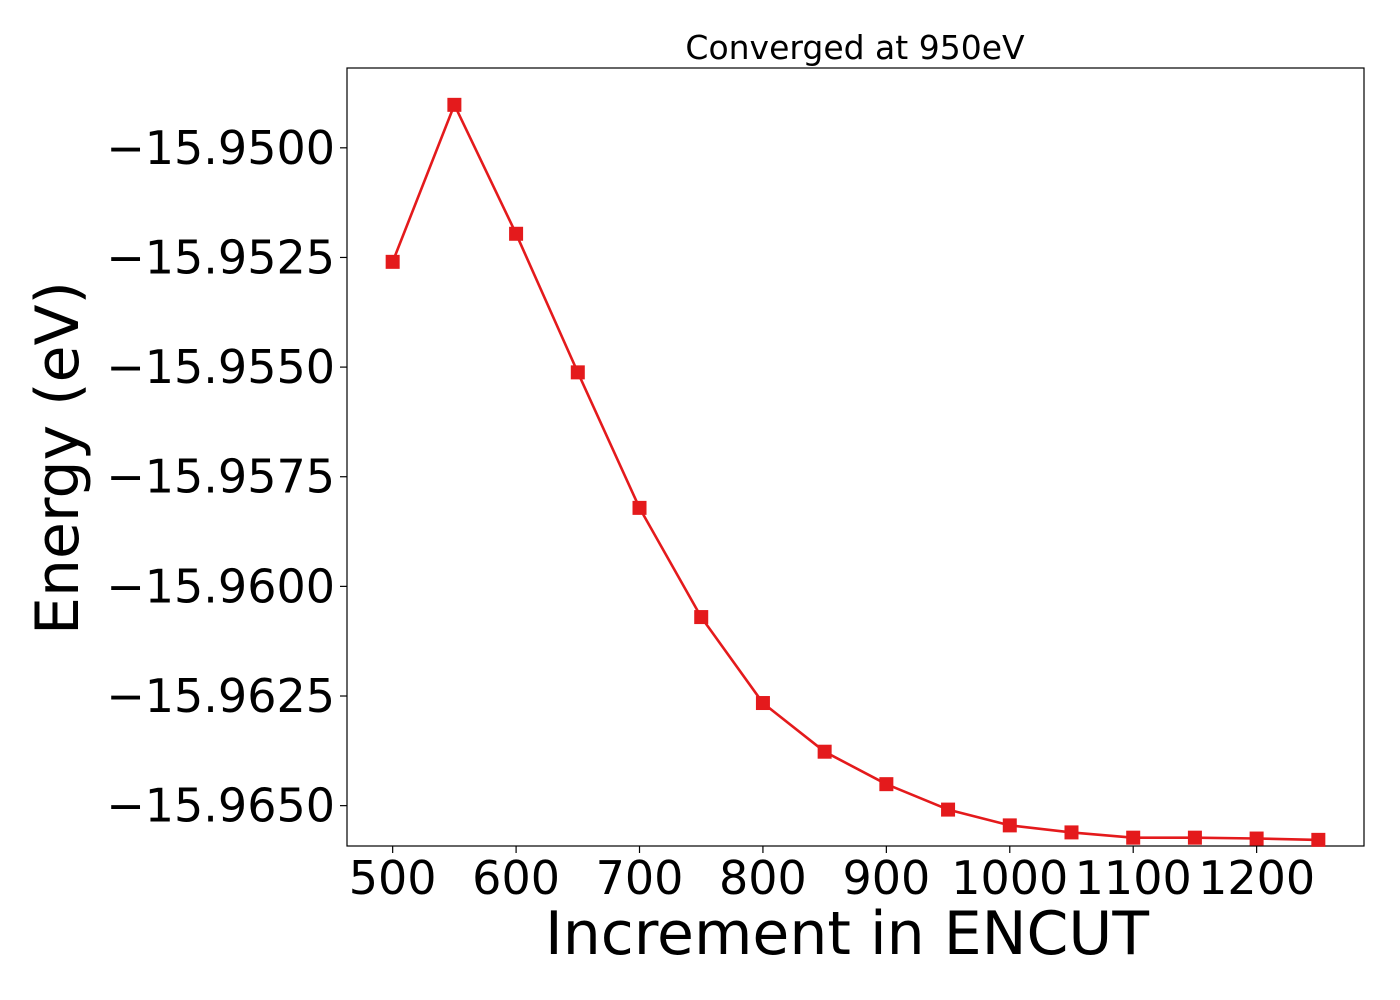 Image resolution: width=1400 pixels, height=1000 pixels. What do you see at coordinates (855, 47) in the screenshot?
I see `chart-title: Converged at 950eV` at bounding box center [855, 47].